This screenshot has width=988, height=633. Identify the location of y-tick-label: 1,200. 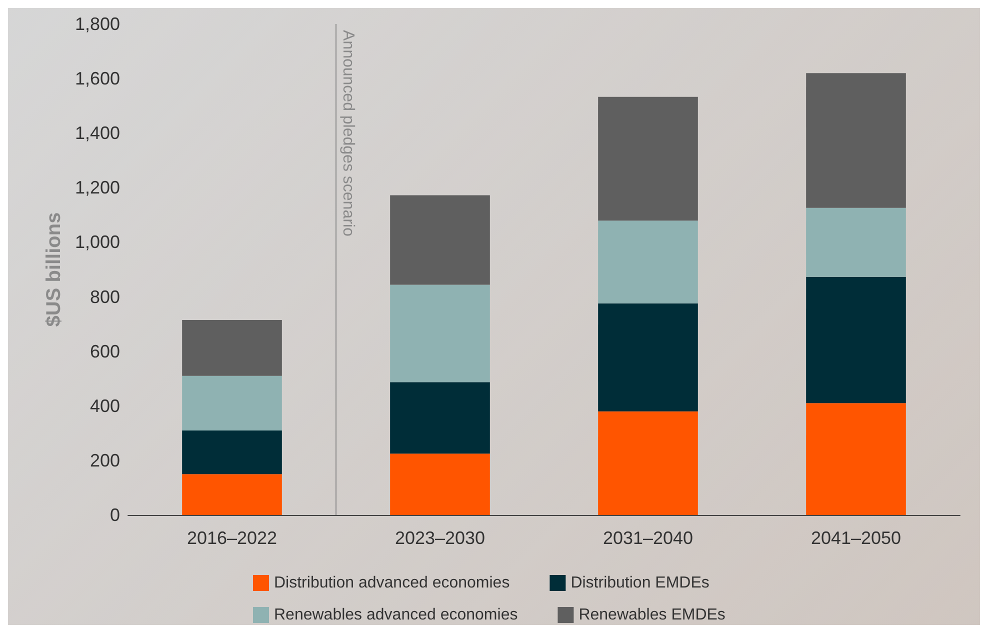
(97, 188).